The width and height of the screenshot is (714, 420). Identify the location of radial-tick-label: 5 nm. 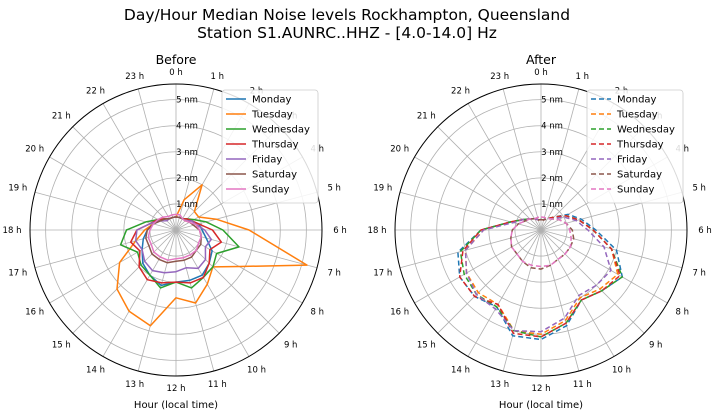
(552, 101).